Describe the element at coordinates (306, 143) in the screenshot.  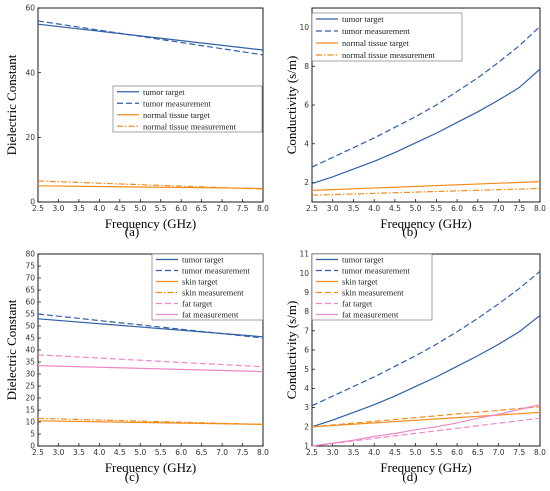
I see `y-tick-label: 4` at that location.